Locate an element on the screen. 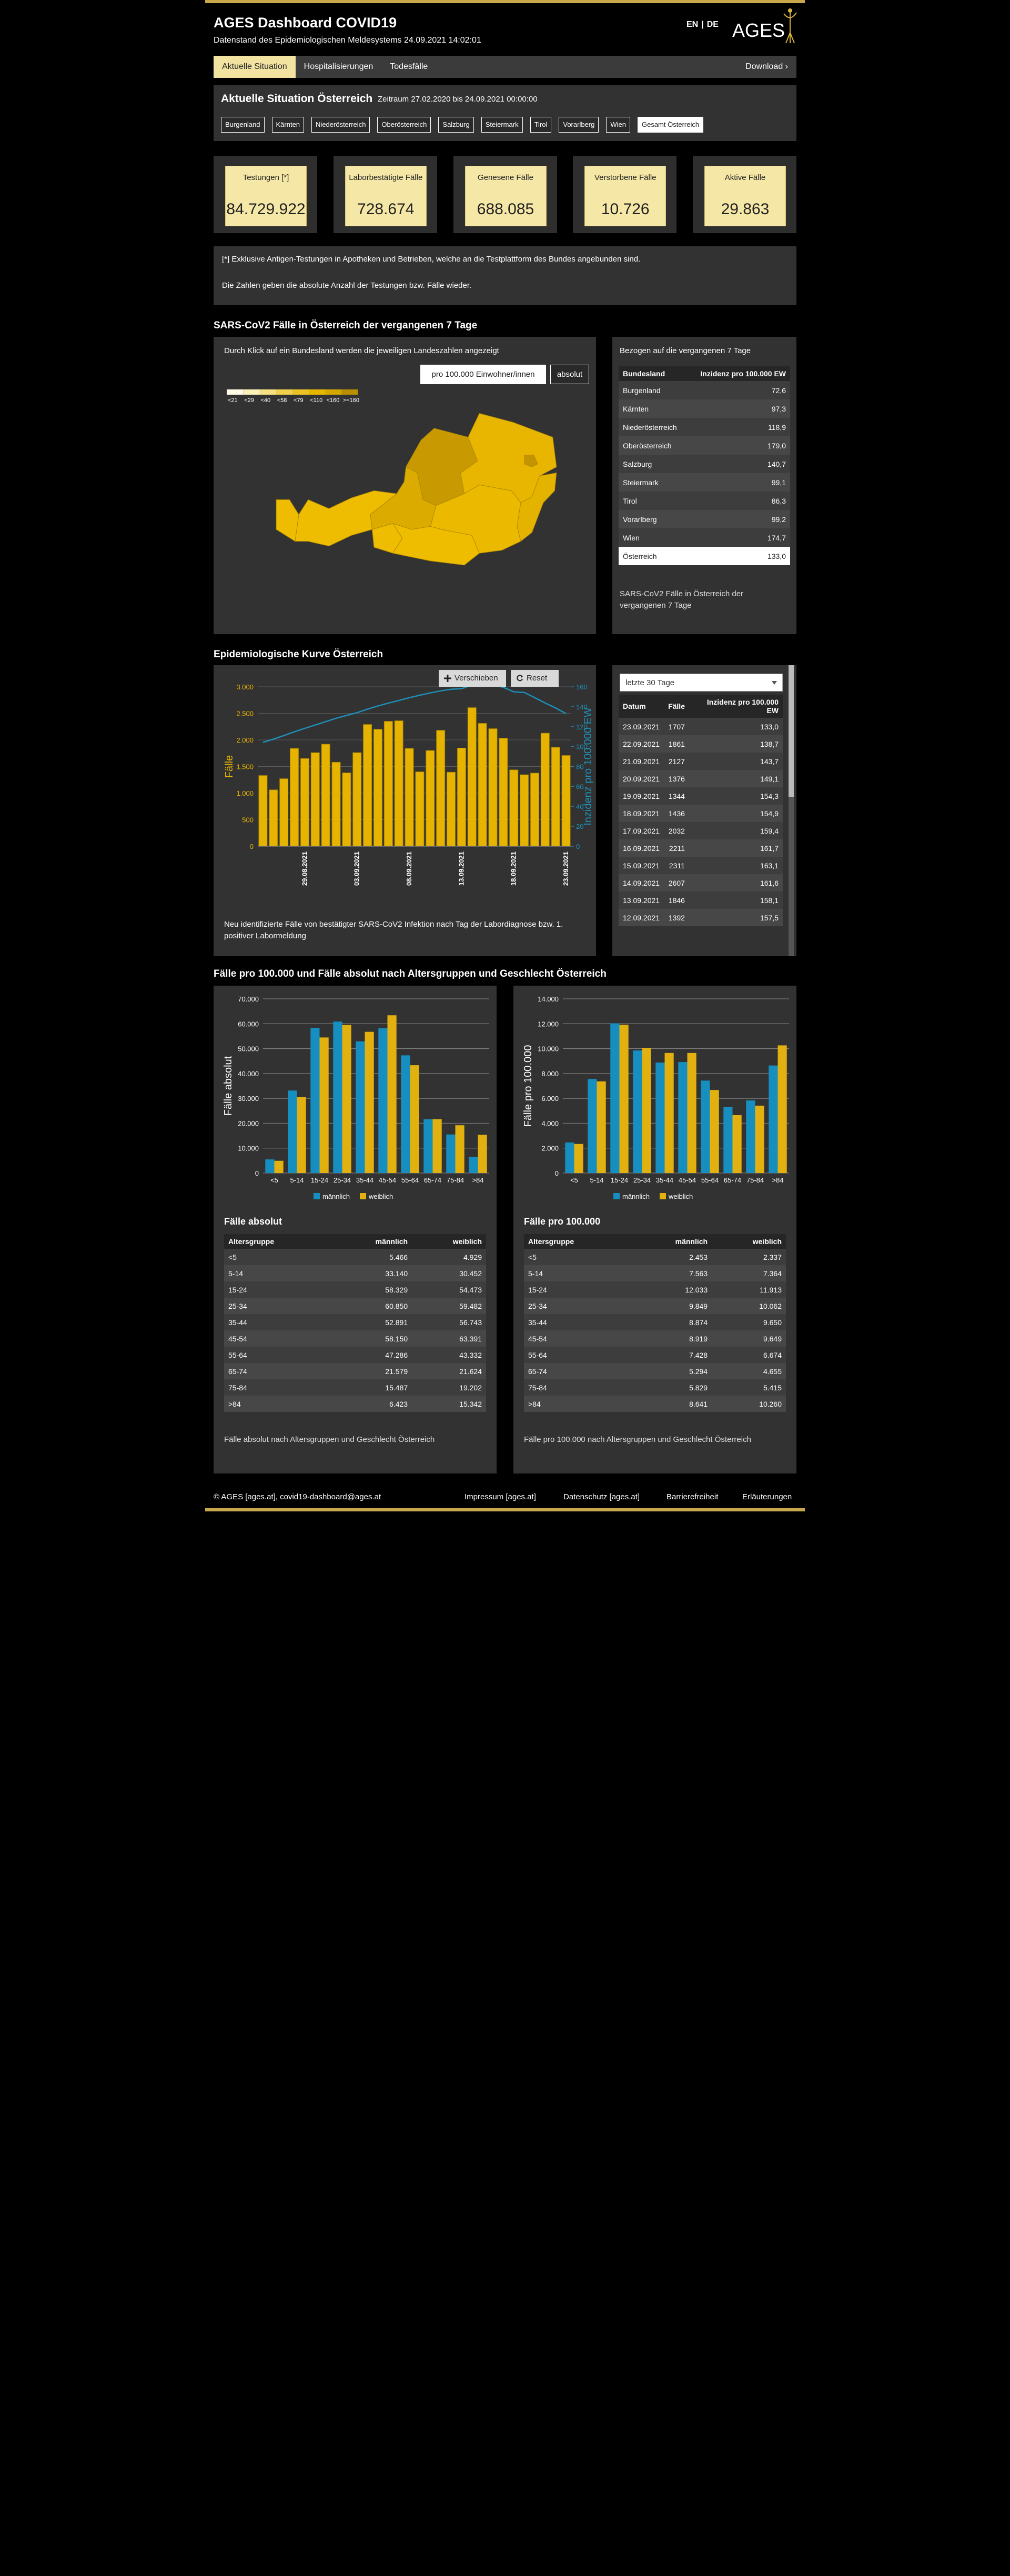  y-axis-label: Fälle pro 100.000 is located at coordinates (528, 1086).